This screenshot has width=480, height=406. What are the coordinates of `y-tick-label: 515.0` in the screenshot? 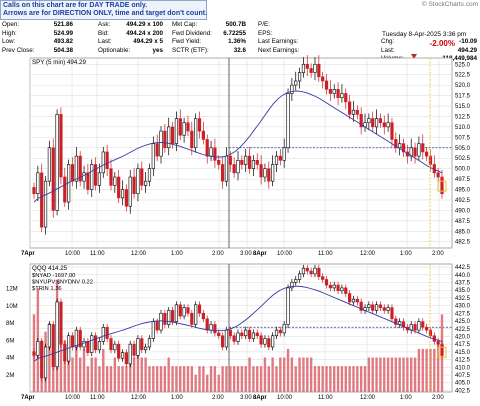 It's located at (463, 107).